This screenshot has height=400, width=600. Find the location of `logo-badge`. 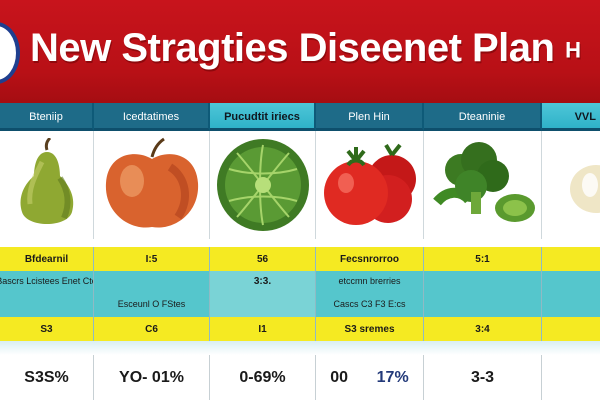

logo-badge is located at coordinates (10, 53).